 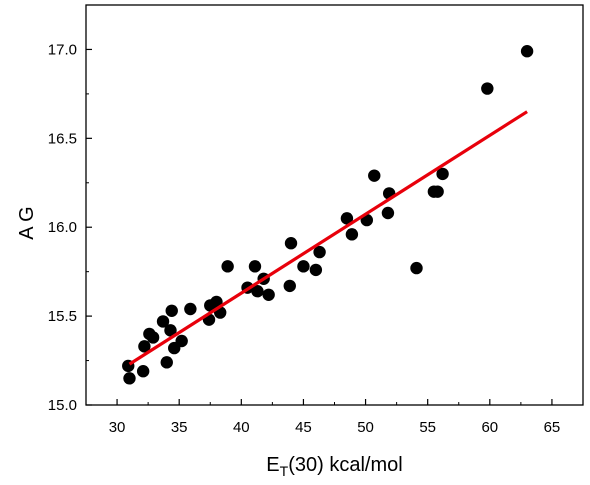 What do you see at coordinates (62, 138) in the screenshot?
I see `y-tick-label: 16.5` at bounding box center [62, 138].